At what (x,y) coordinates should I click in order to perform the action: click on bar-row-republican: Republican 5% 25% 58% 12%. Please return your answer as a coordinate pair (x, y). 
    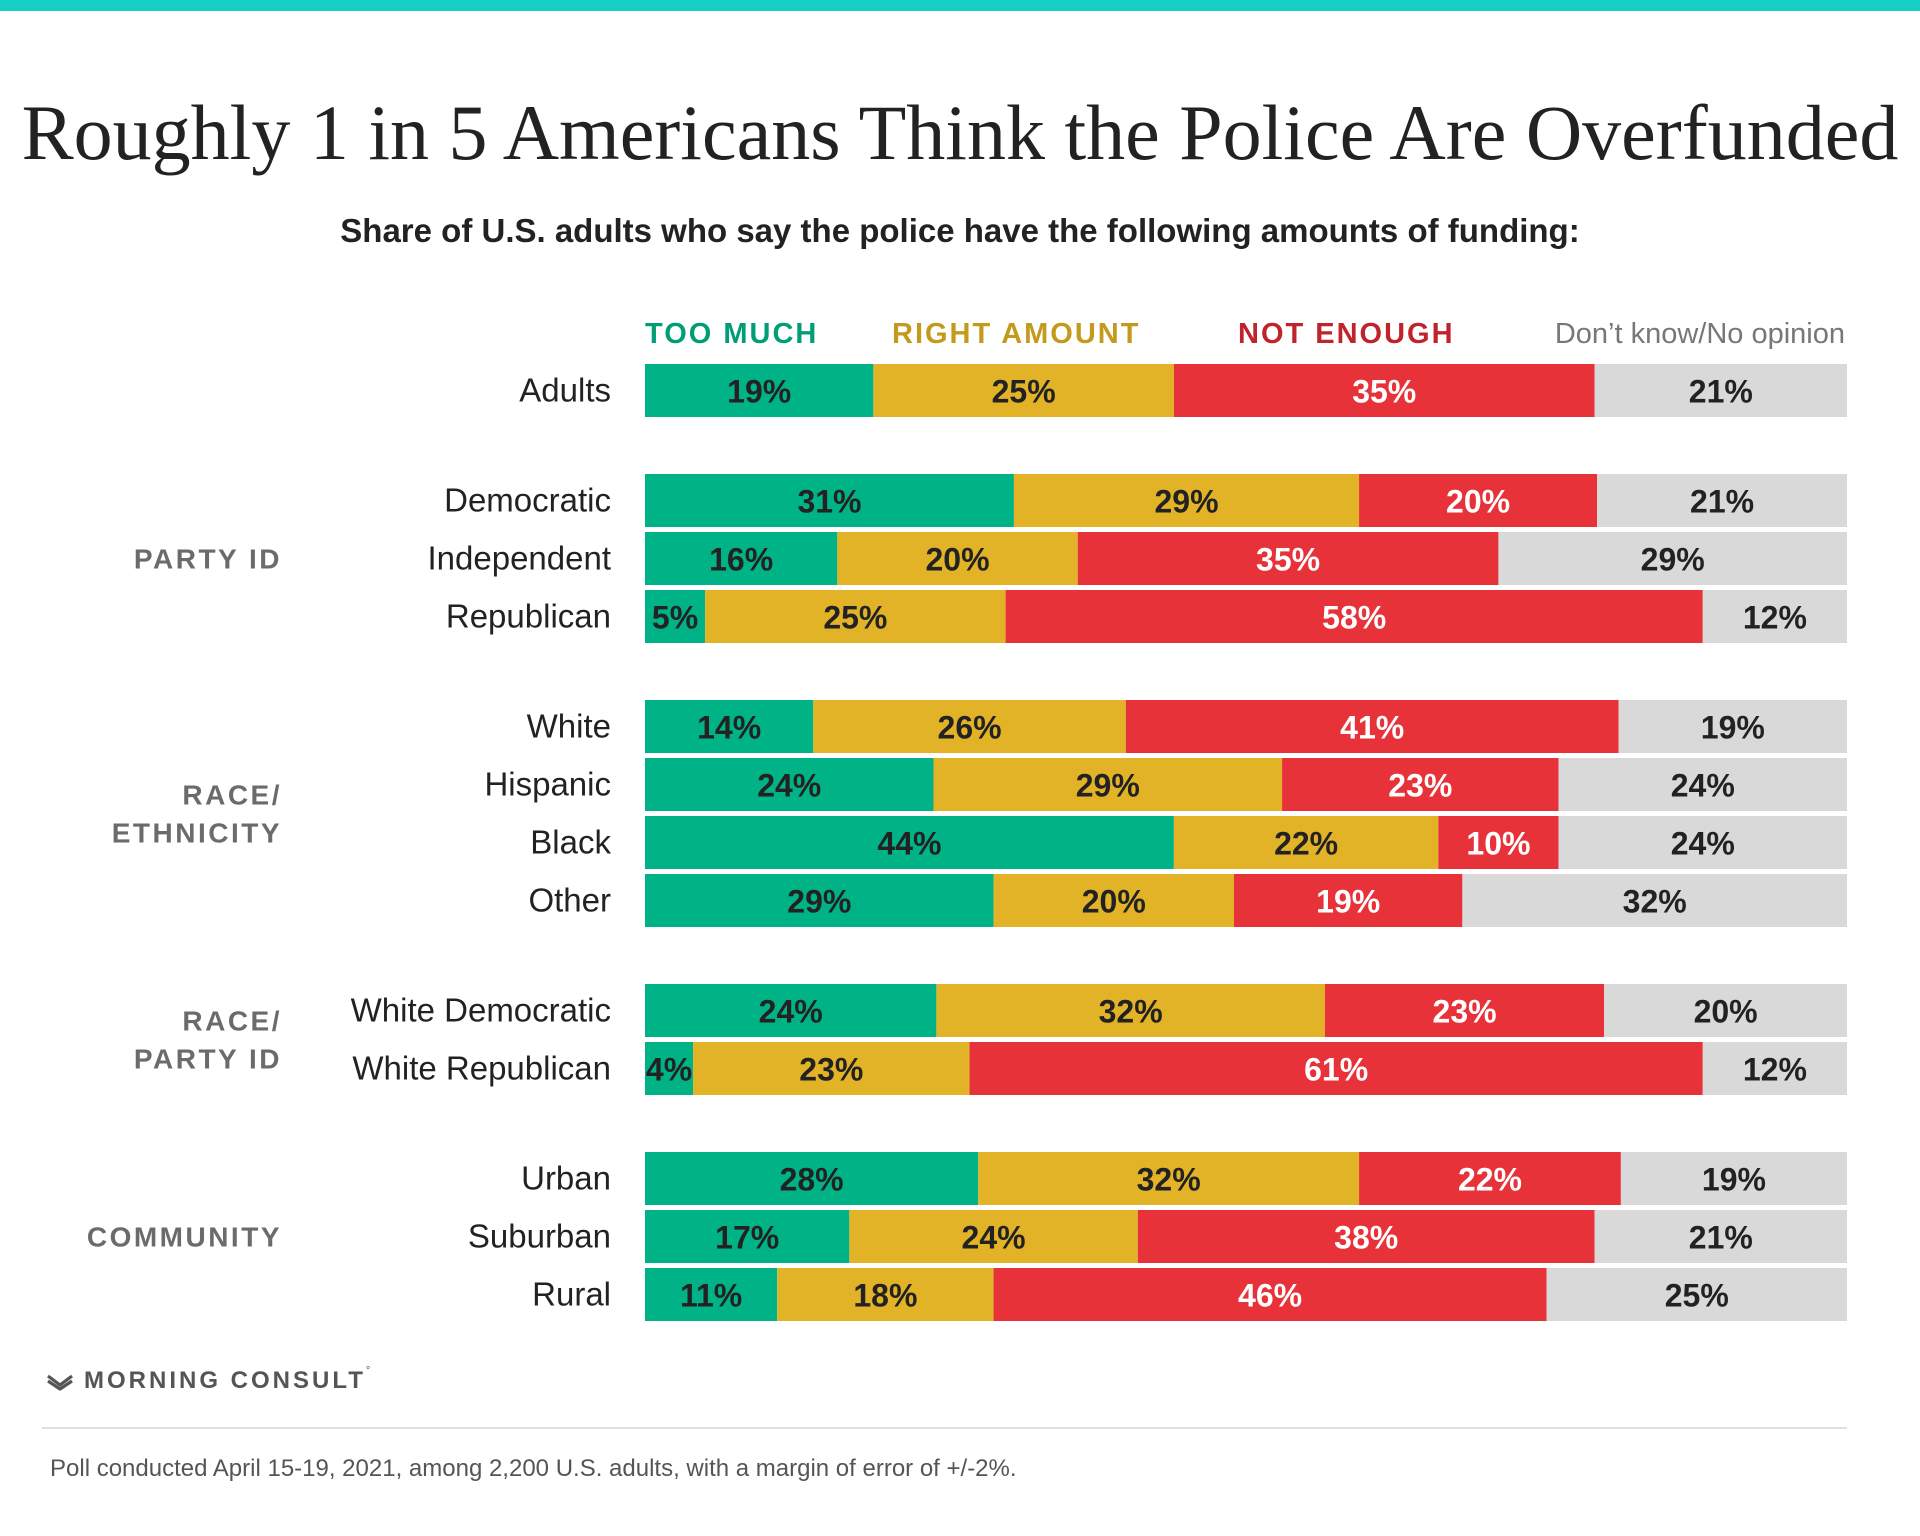
    Looking at the image, I should click on (1146, 616).